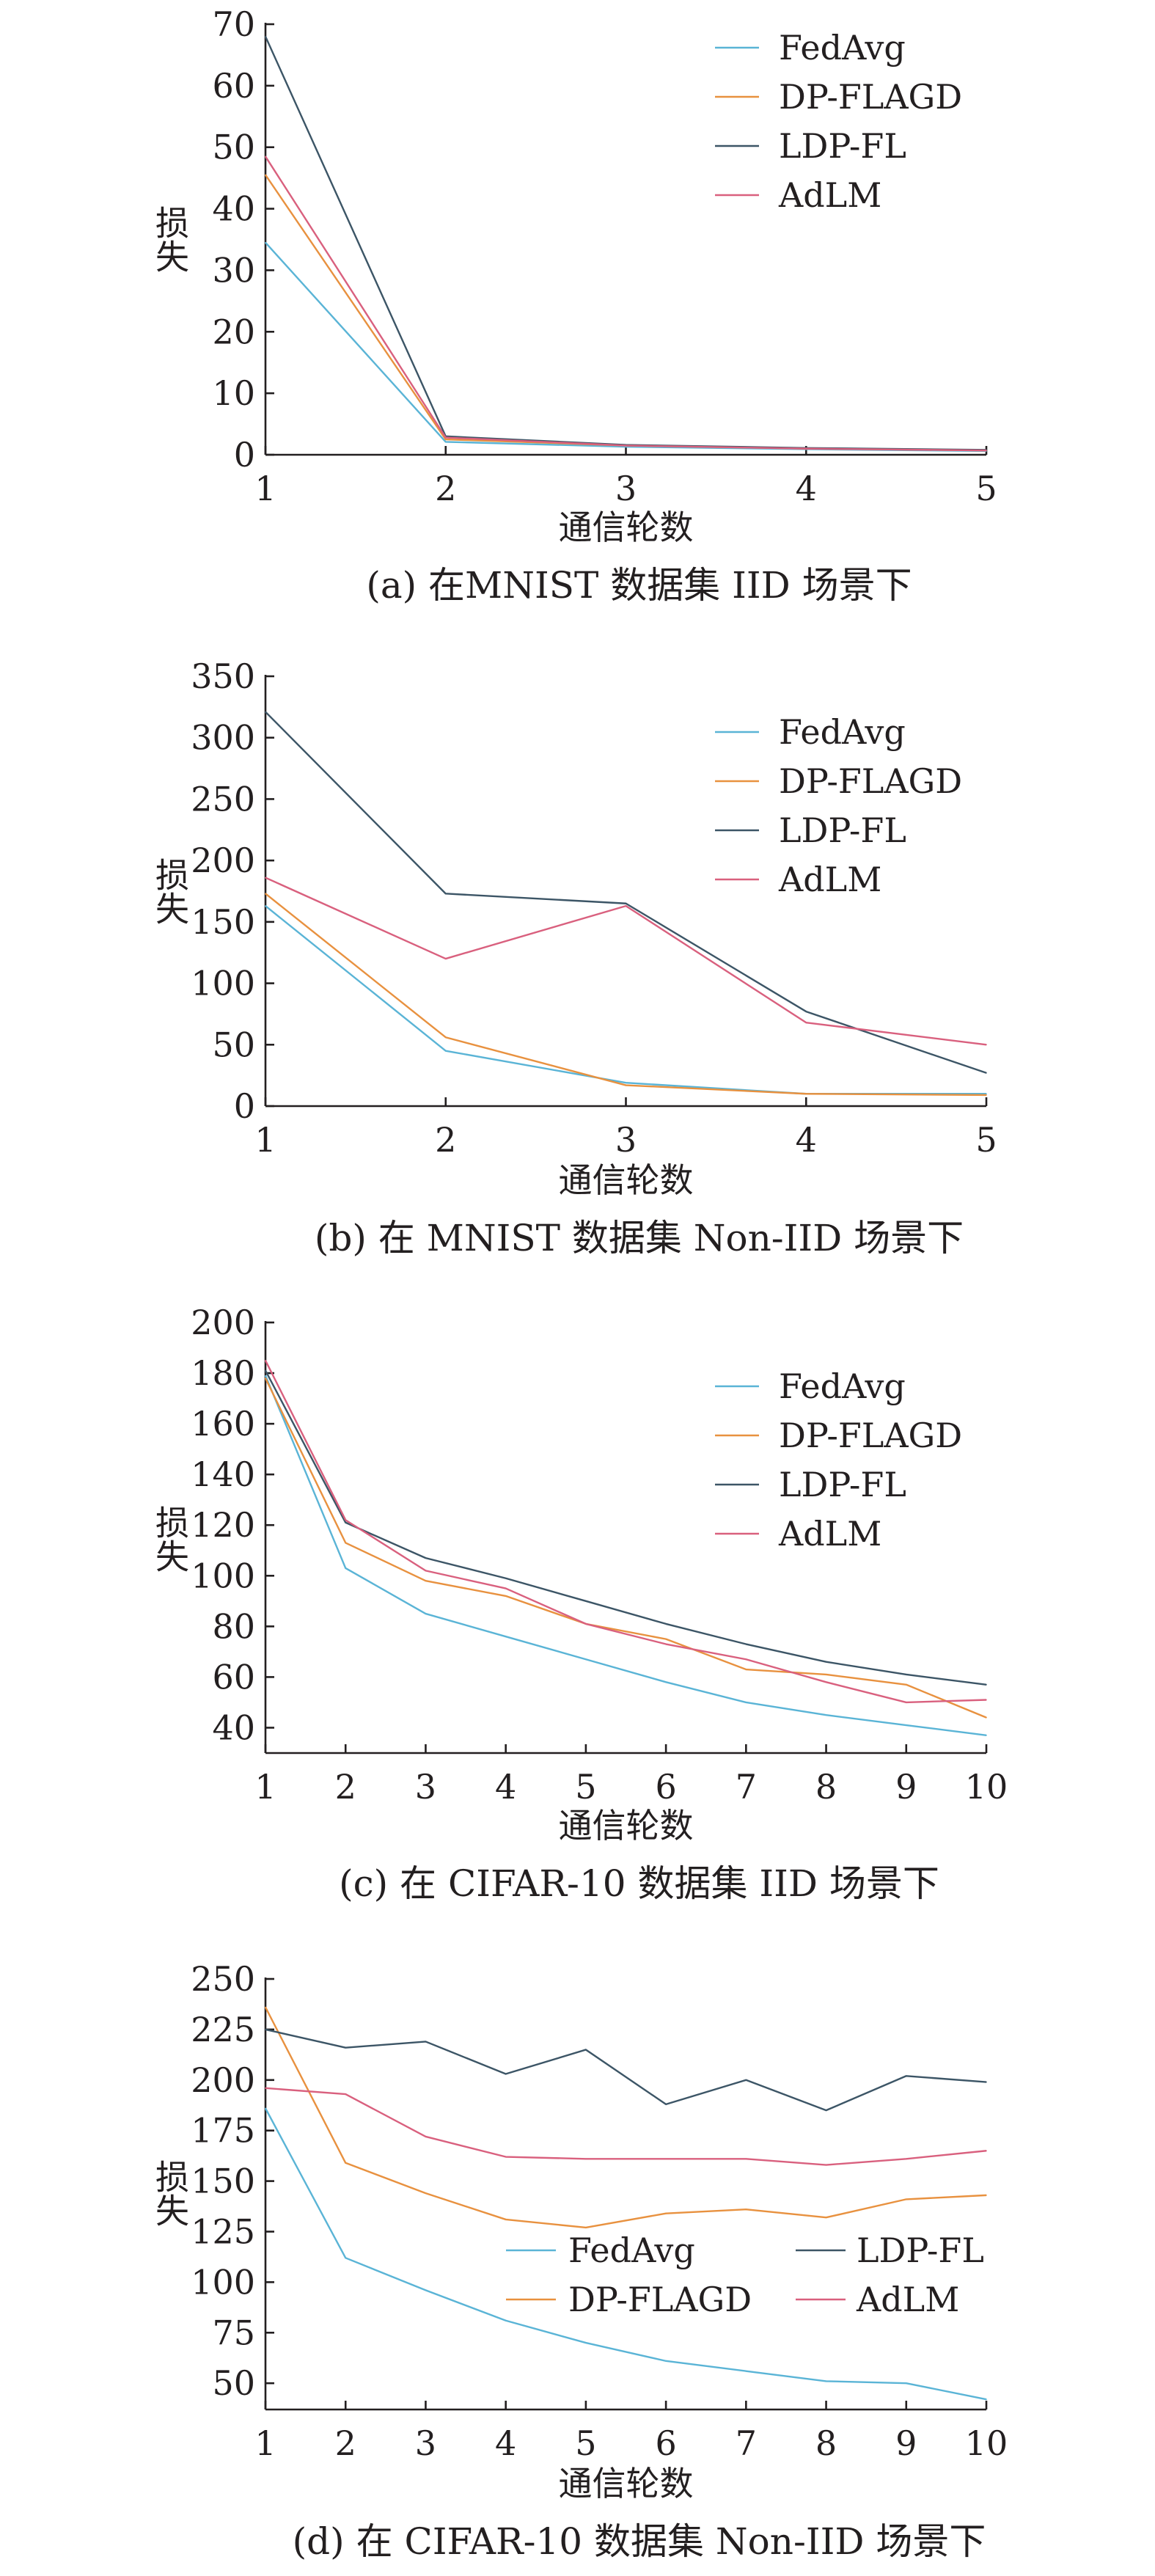 This screenshot has height=2576, width=1155. Describe the element at coordinates (639, 585) in the screenshot. I see `figure-caption: (a) 在MNIST 数据集 IID 场景下` at that location.